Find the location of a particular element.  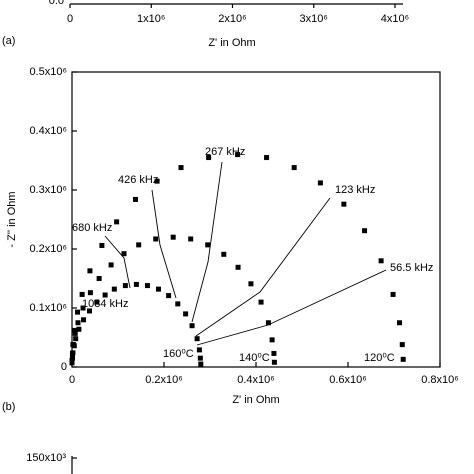

x-tick-label: 0.8x10⁶ is located at coordinates (440, 380).